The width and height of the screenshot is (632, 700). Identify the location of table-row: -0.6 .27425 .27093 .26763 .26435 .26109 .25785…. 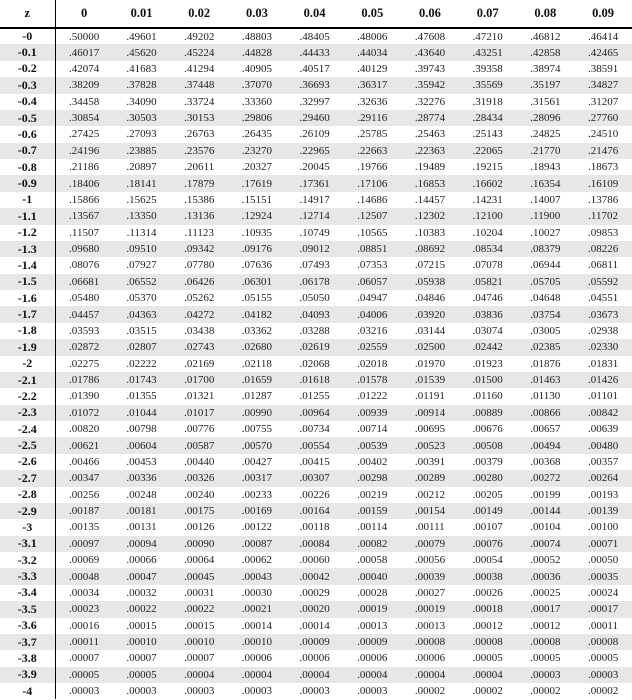
(316, 134).